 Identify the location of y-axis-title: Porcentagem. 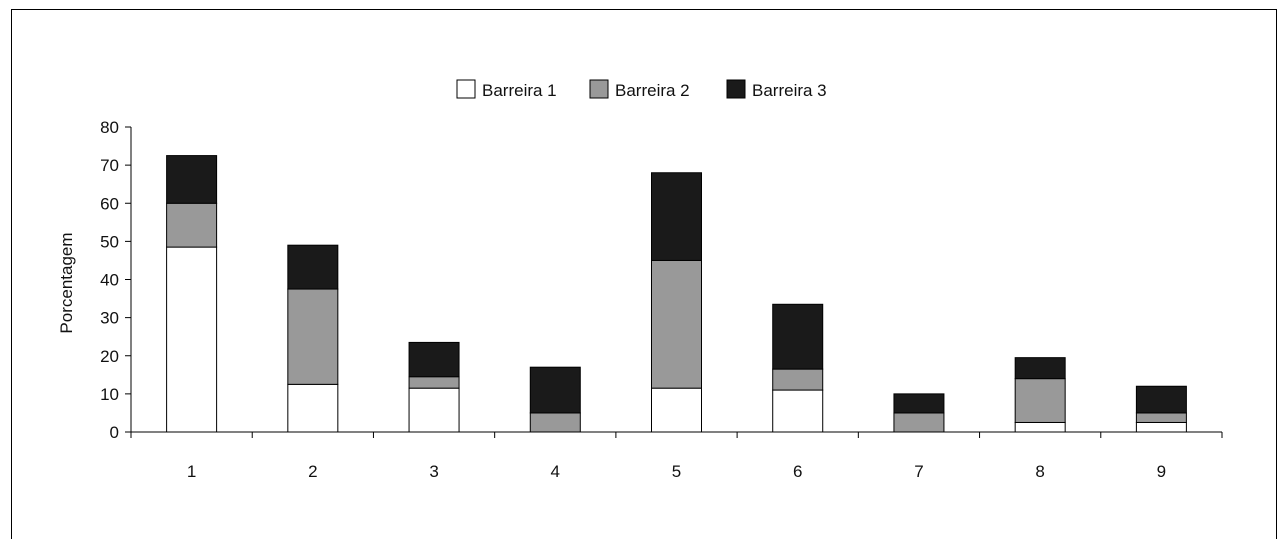
(66, 282).